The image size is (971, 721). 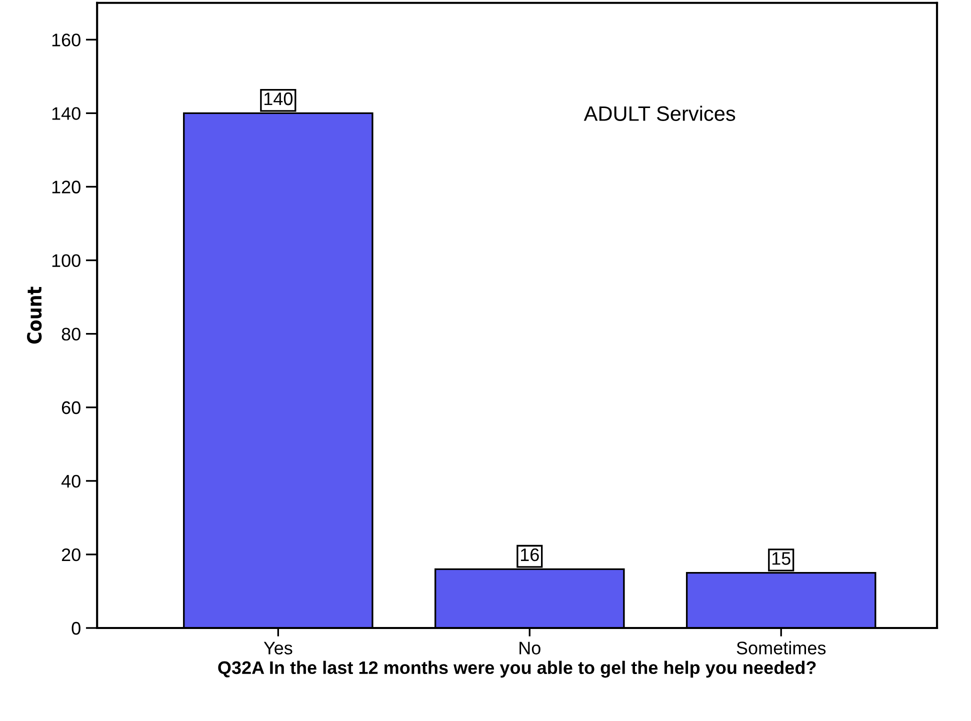 I want to click on x-tick-label: Sometimes, so click(x=781, y=647).